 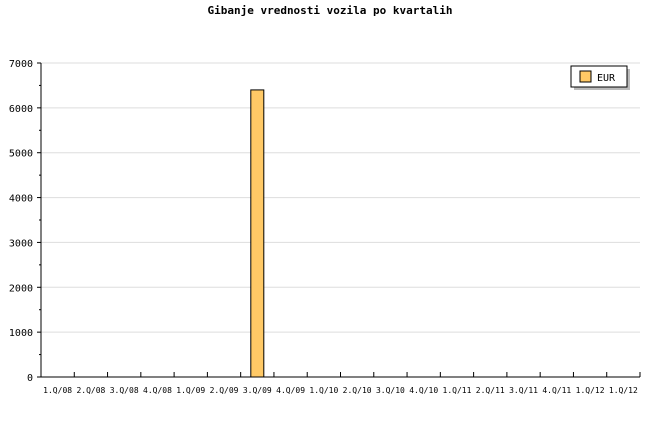 I want to click on y-tick-label: 1000, so click(x=21, y=333).